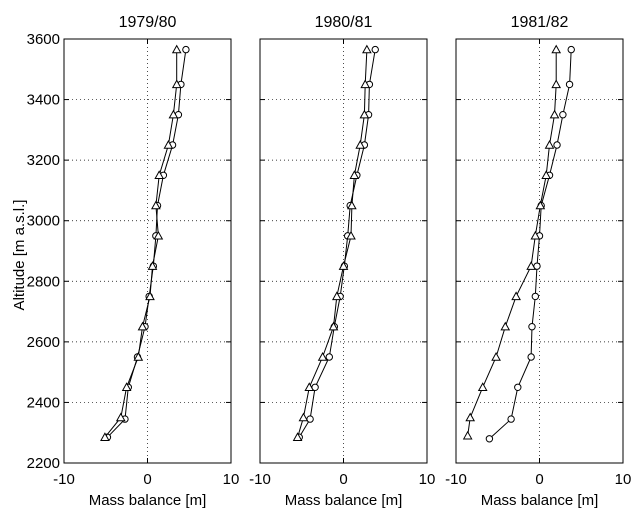  What do you see at coordinates (148, 22) in the screenshot?
I see `panel-title: 1979/80` at bounding box center [148, 22].